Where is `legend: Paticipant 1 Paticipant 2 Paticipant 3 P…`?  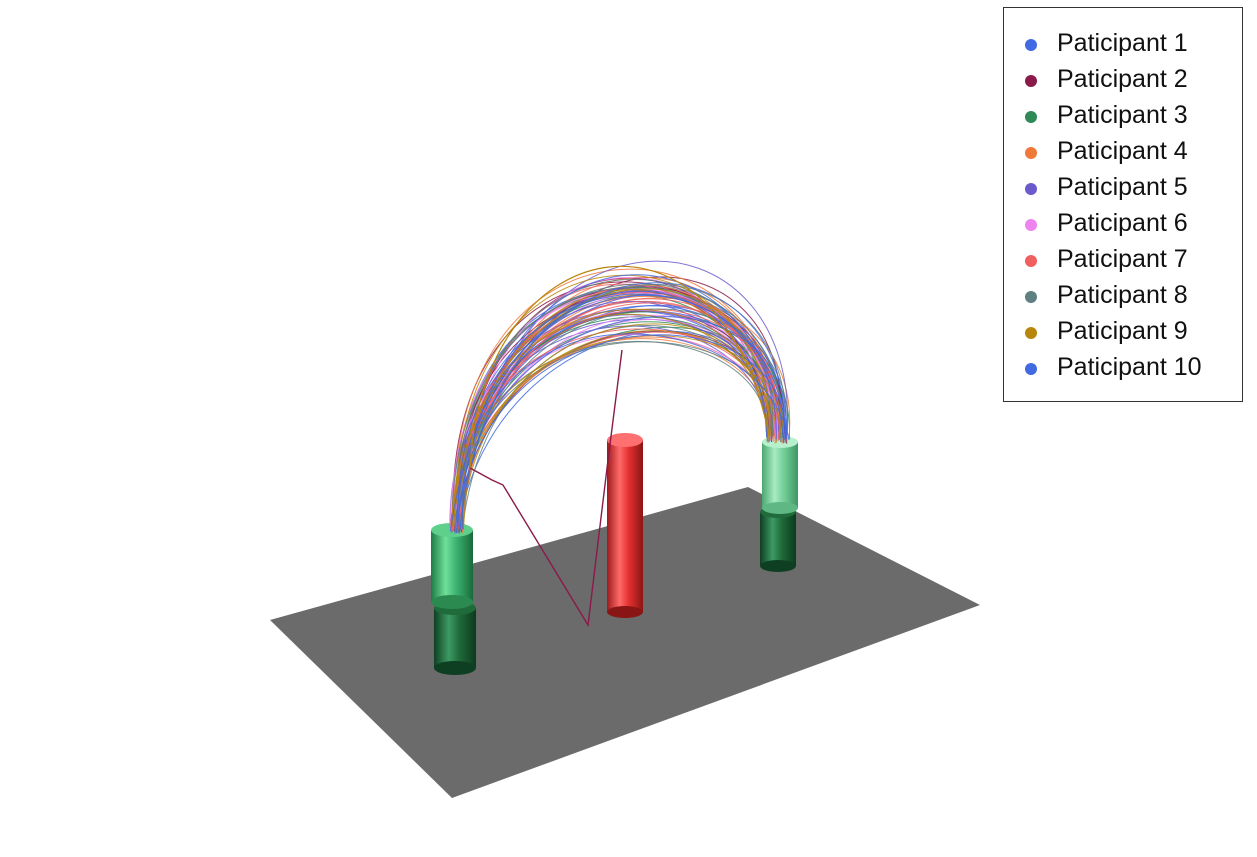 legend: Paticipant 1 Paticipant 2 Paticipant 3 P… is located at coordinates (1123, 204).